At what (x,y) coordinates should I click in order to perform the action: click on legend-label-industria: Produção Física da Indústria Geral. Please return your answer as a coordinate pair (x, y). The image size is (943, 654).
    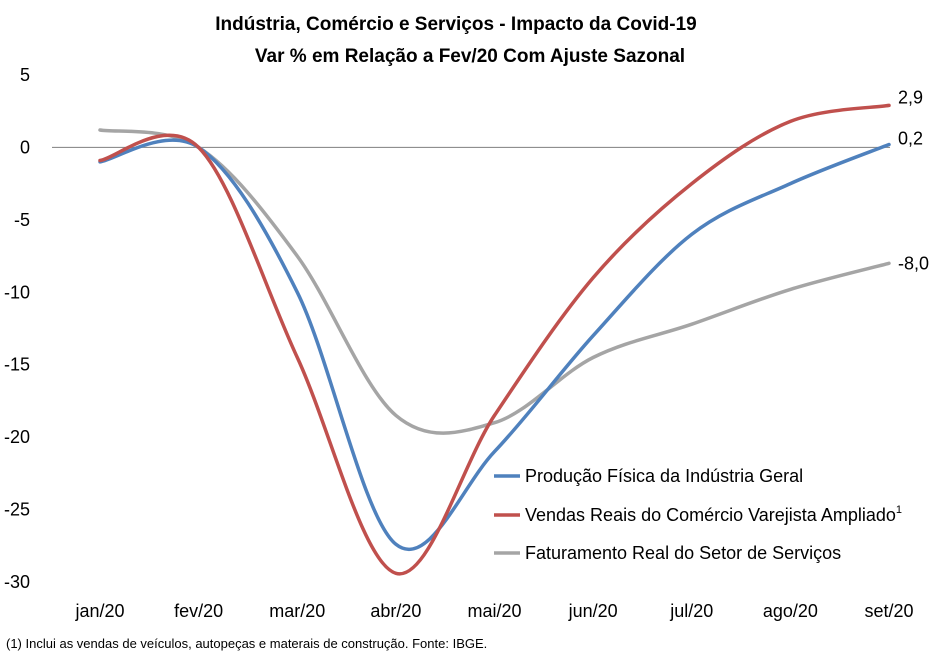
    Looking at the image, I should click on (664, 476).